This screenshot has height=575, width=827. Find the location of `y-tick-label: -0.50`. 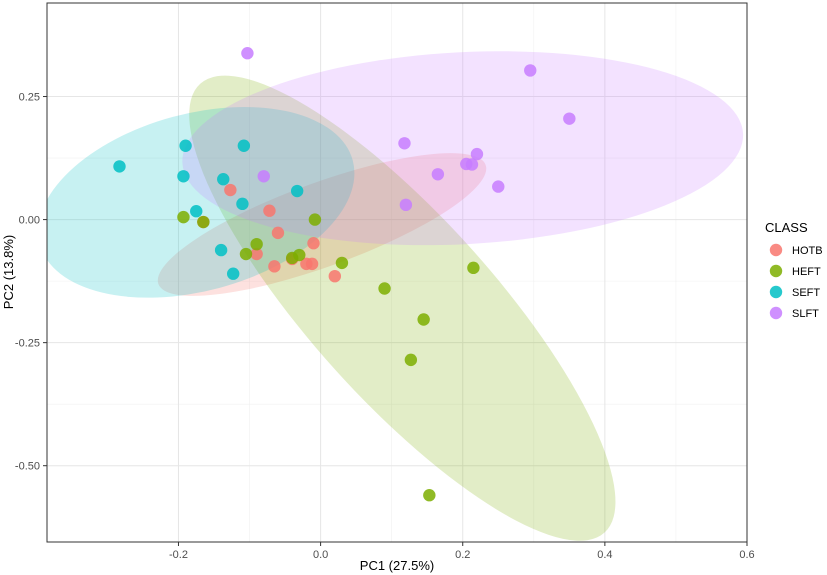

y-tick-label: -0.50 is located at coordinates (27, 467).